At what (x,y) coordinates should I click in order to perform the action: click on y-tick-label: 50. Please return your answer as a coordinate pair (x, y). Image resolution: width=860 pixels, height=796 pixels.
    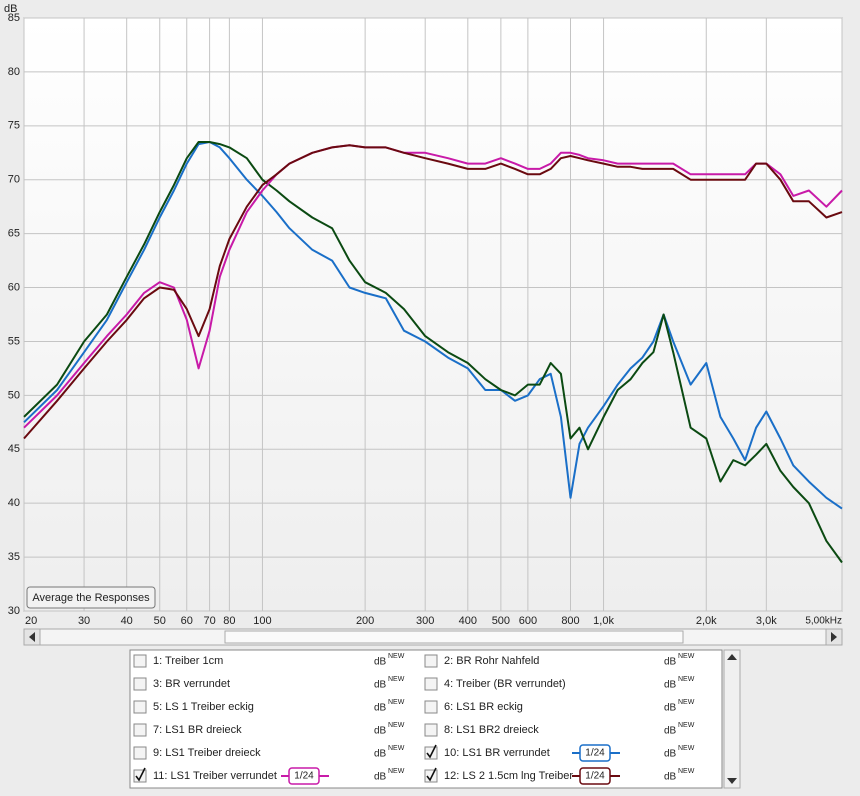
    Looking at the image, I should click on (14, 395).